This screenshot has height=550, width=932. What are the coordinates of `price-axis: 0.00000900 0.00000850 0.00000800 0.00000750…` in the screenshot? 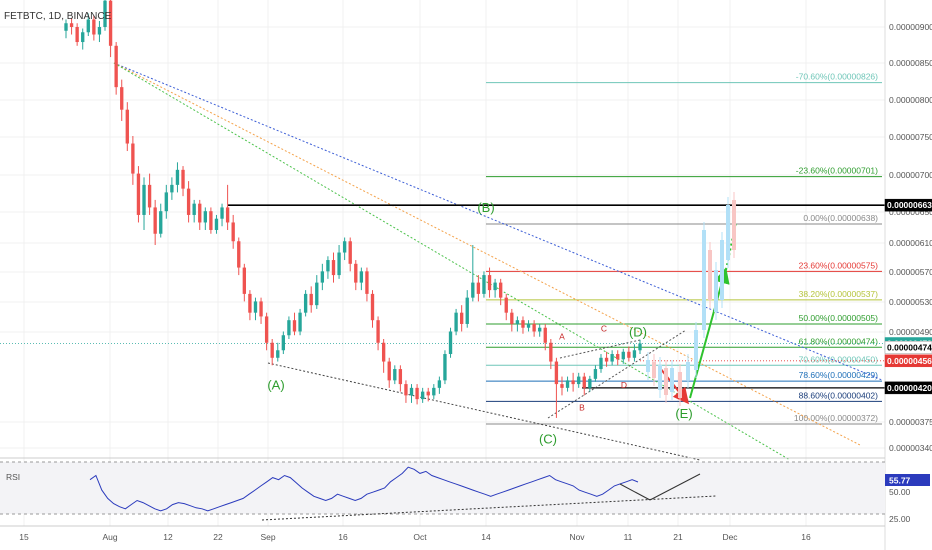 It's located at (910, 237).